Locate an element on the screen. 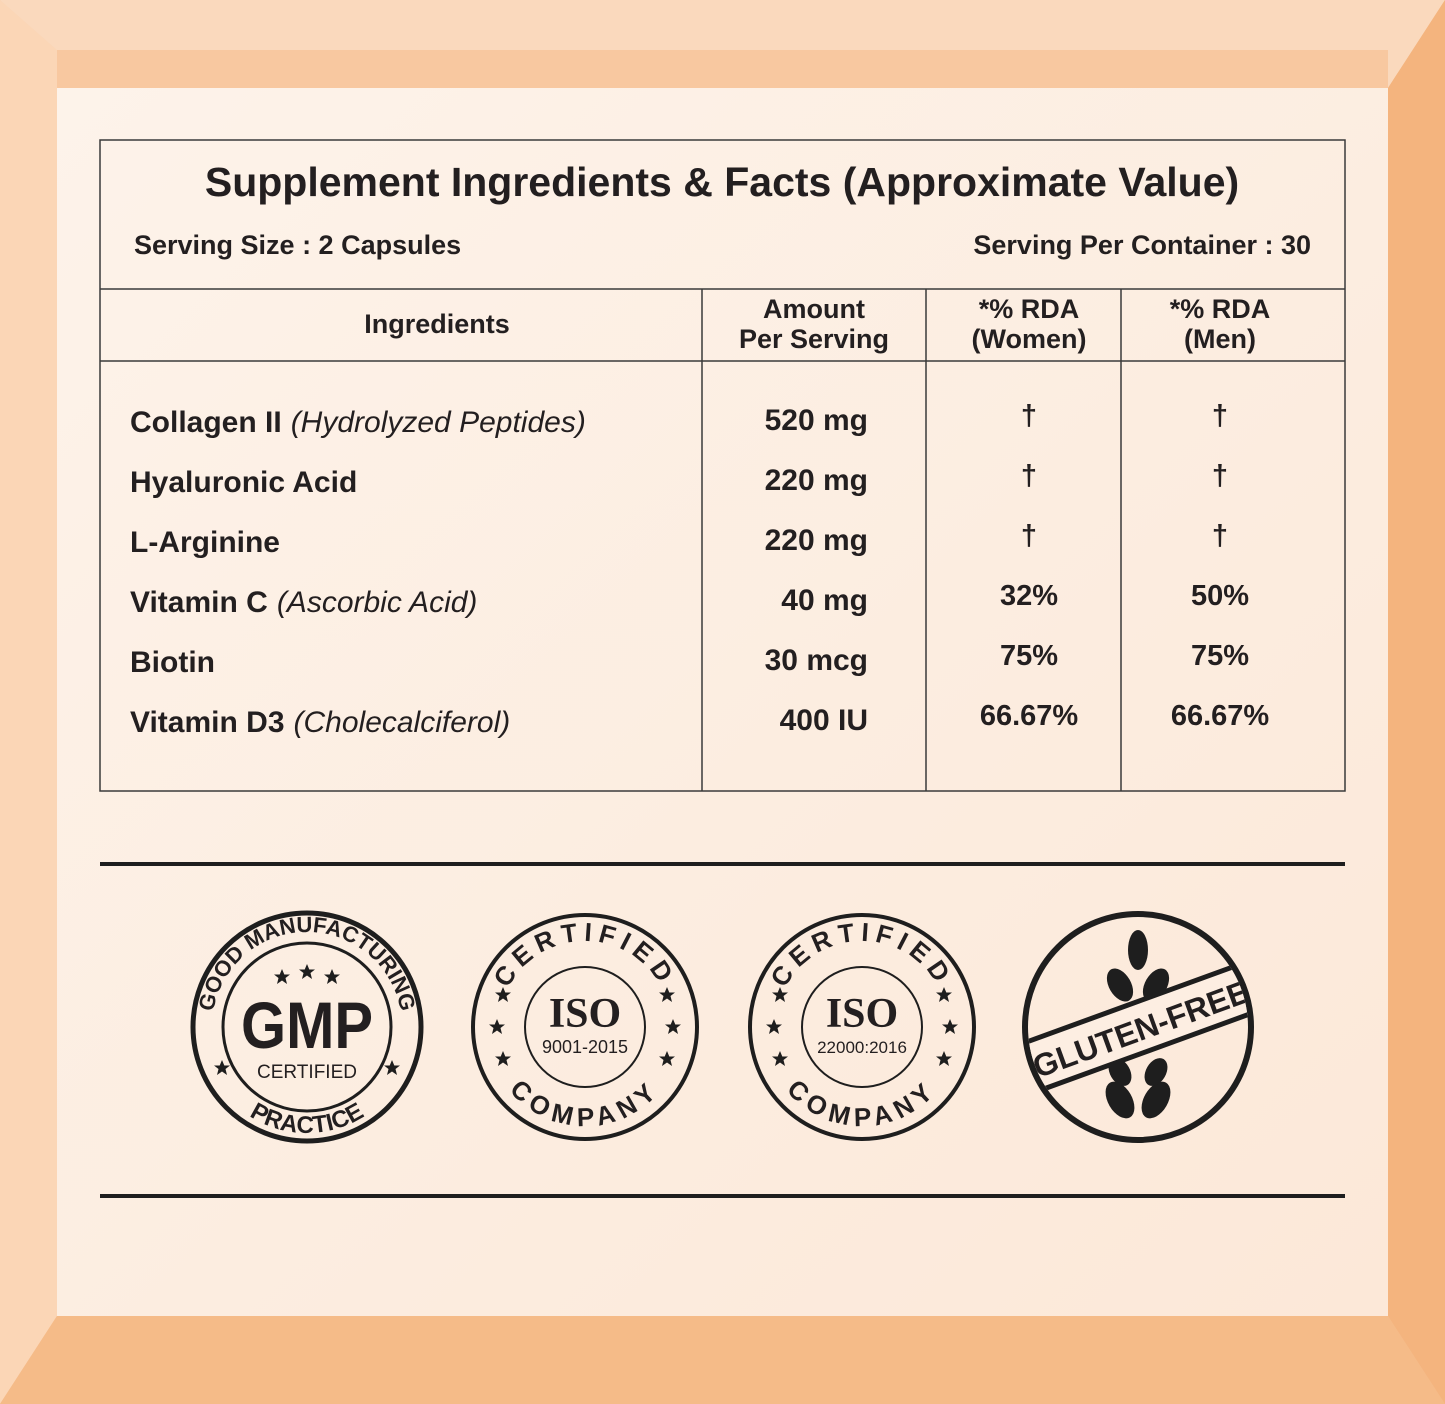 The width and height of the screenshot is (1445, 1404). ingredient-name: Vitamin C is located at coordinates (199, 602).